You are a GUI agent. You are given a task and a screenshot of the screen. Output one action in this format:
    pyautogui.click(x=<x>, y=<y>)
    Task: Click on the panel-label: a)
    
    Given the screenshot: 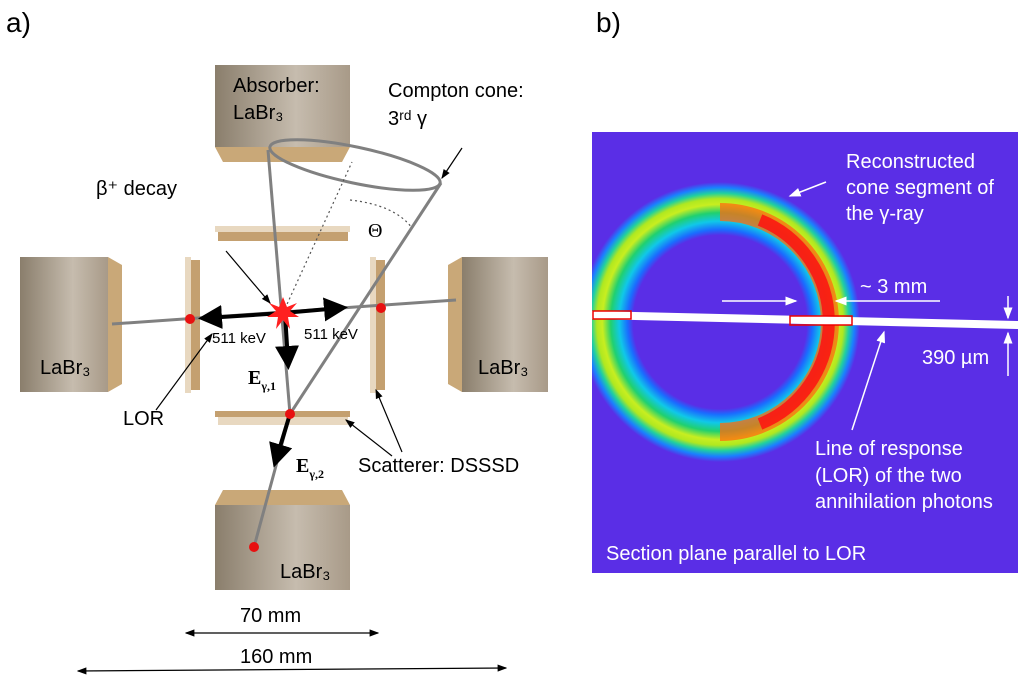 What is the action you would take?
    pyautogui.click(x=18, y=22)
    